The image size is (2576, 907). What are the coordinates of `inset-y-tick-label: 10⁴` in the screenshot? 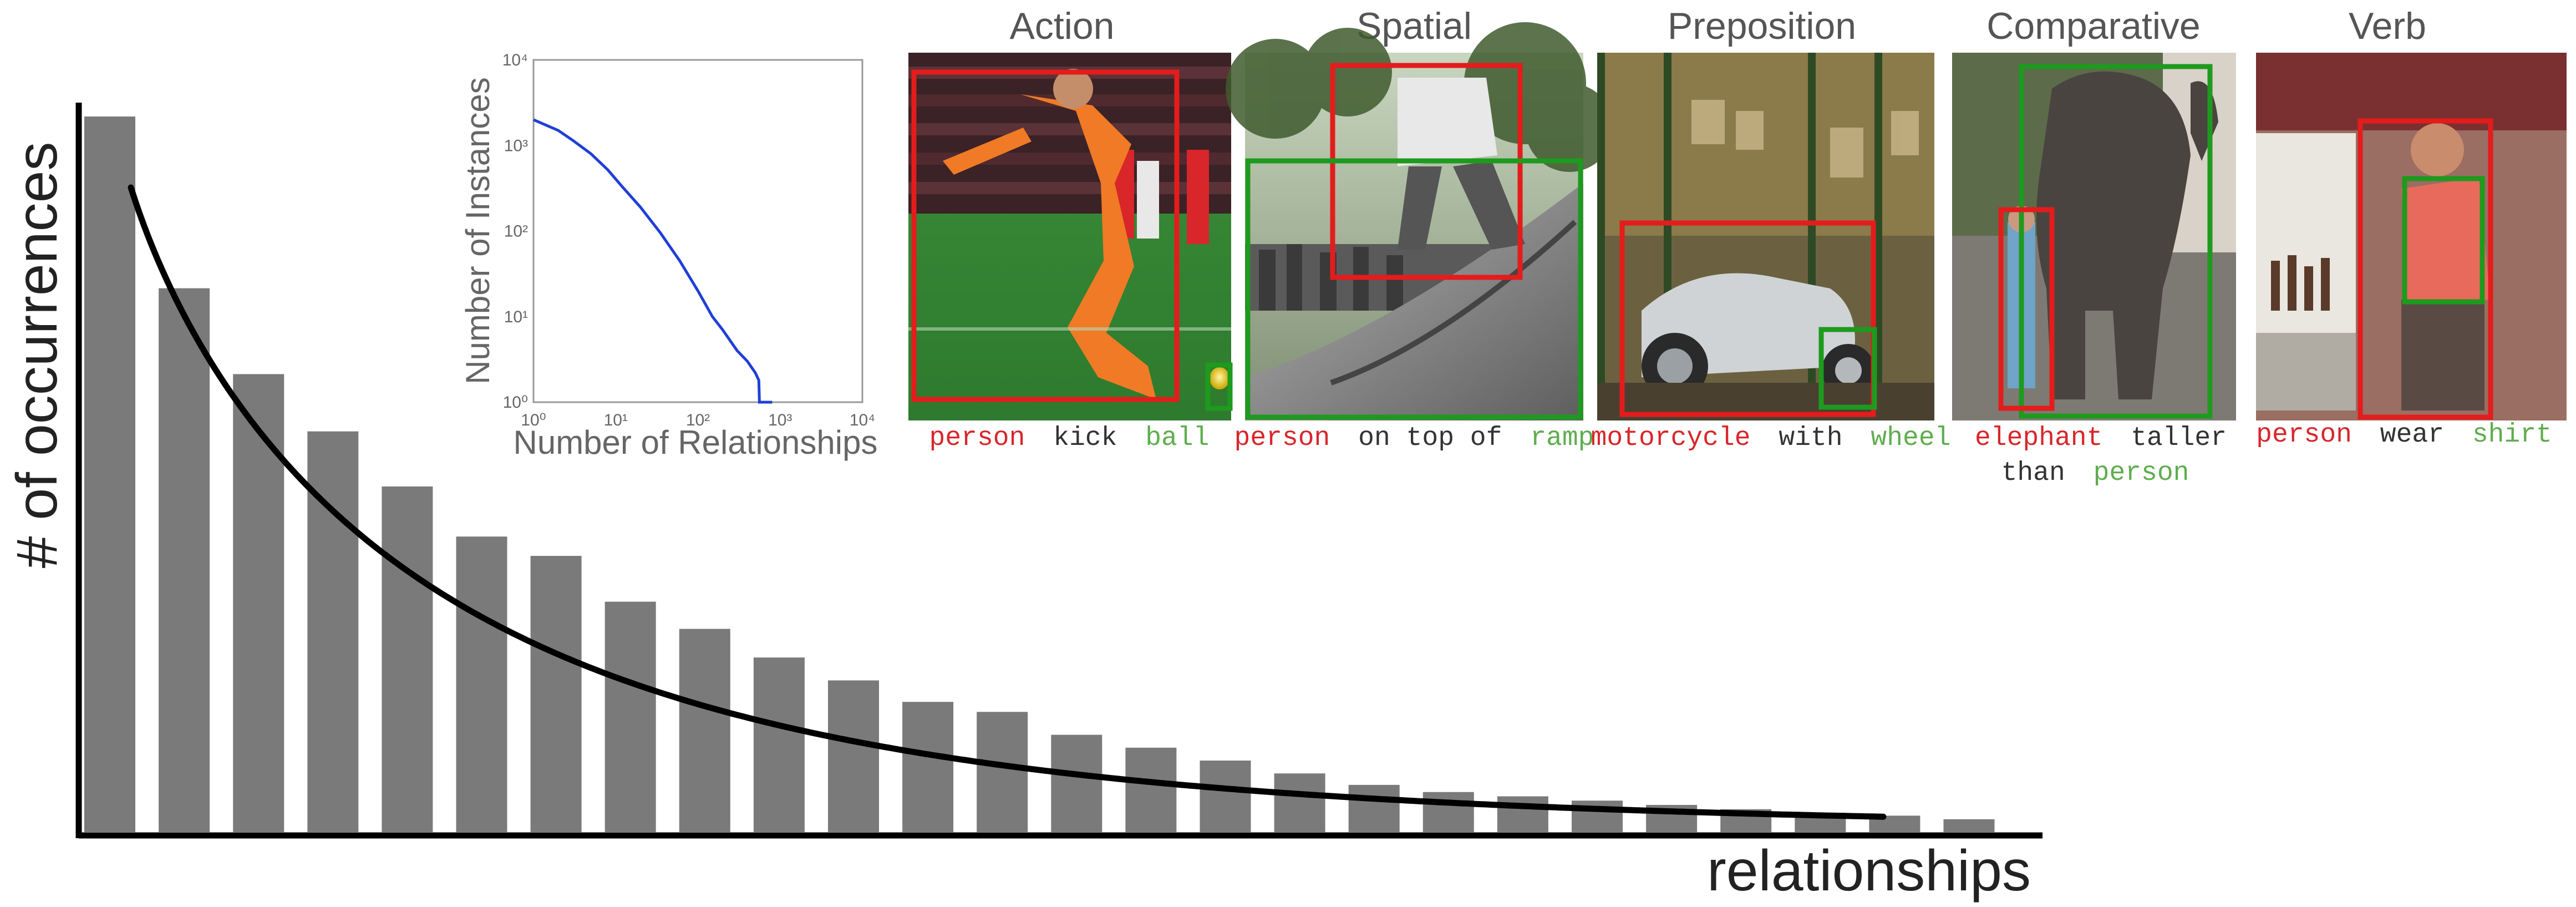 It's located at (515, 60).